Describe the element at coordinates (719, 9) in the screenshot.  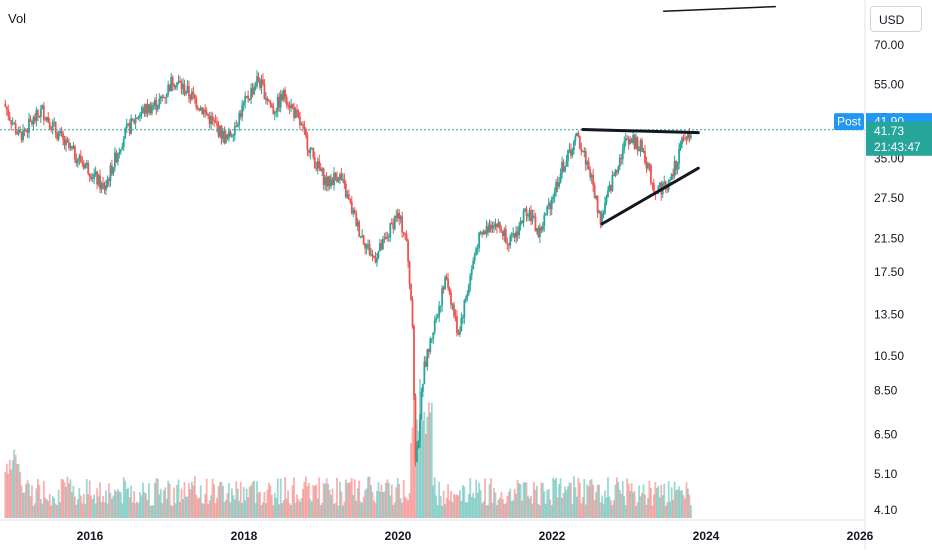
I see `top-drawing-line` at that location.